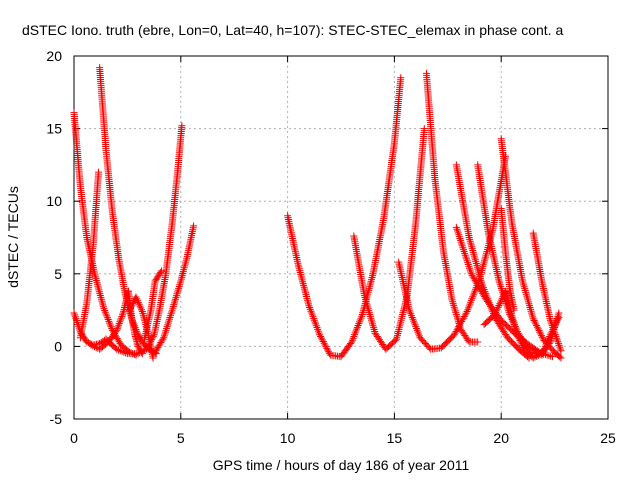 Image resolution: width=640 pixels, height=480 pixels. What do you see at coordinates (341, 465) in the screenshot?
I see `x-axis-label: GPS time / hours of day 186 of year 2011` at bounding box center [341, 465].